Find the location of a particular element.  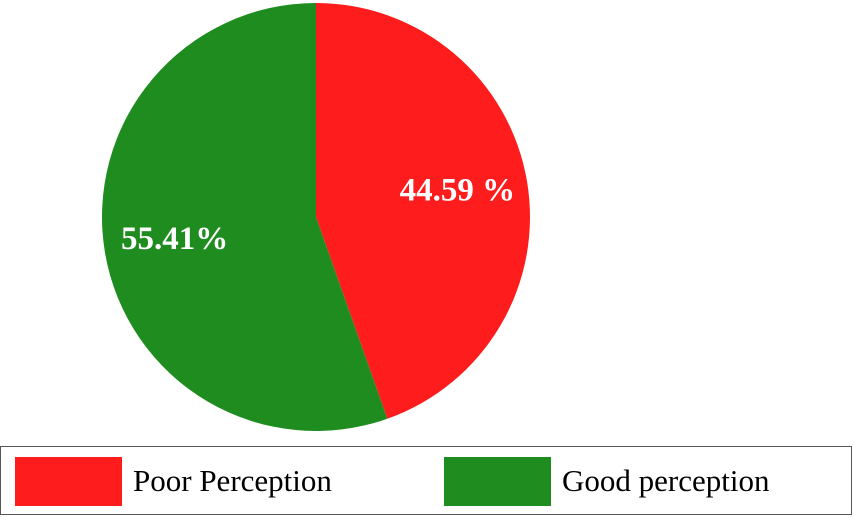

legend-item-poor-perception: Poor Perception is located at coordinates (173, 481).